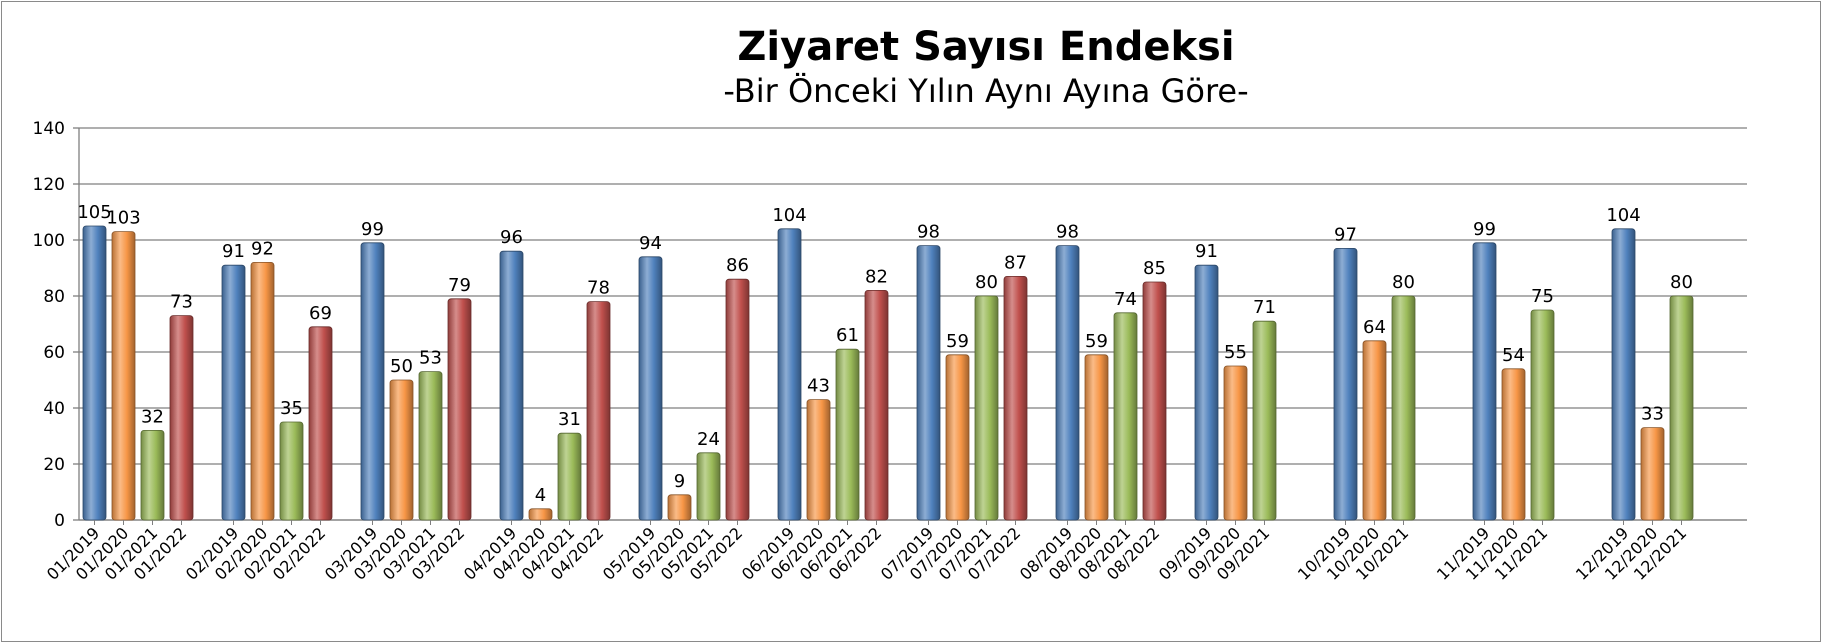  What do you see at coordinates (818, 386) in the screenshot?
I see `data-label: 43` at bounding box center [818, 386].